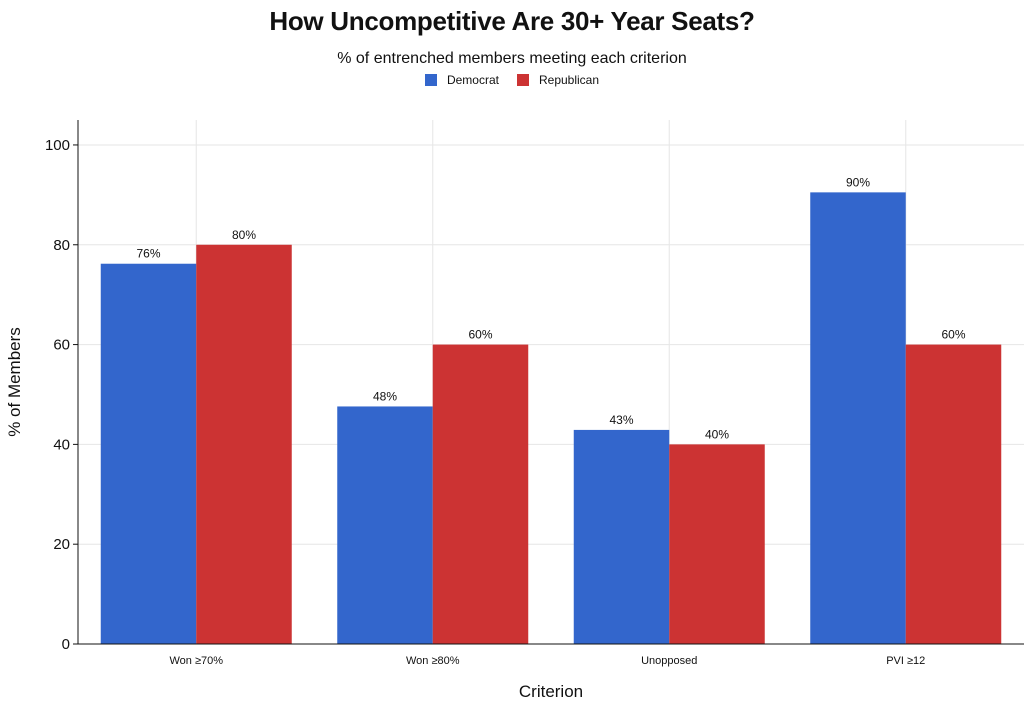 Image resolution: width=1024 pixels, height=707 pixels. Describe the element at coordinates (512, 80) in the screenshot. I see `legend: Democrat Republican` at that location.